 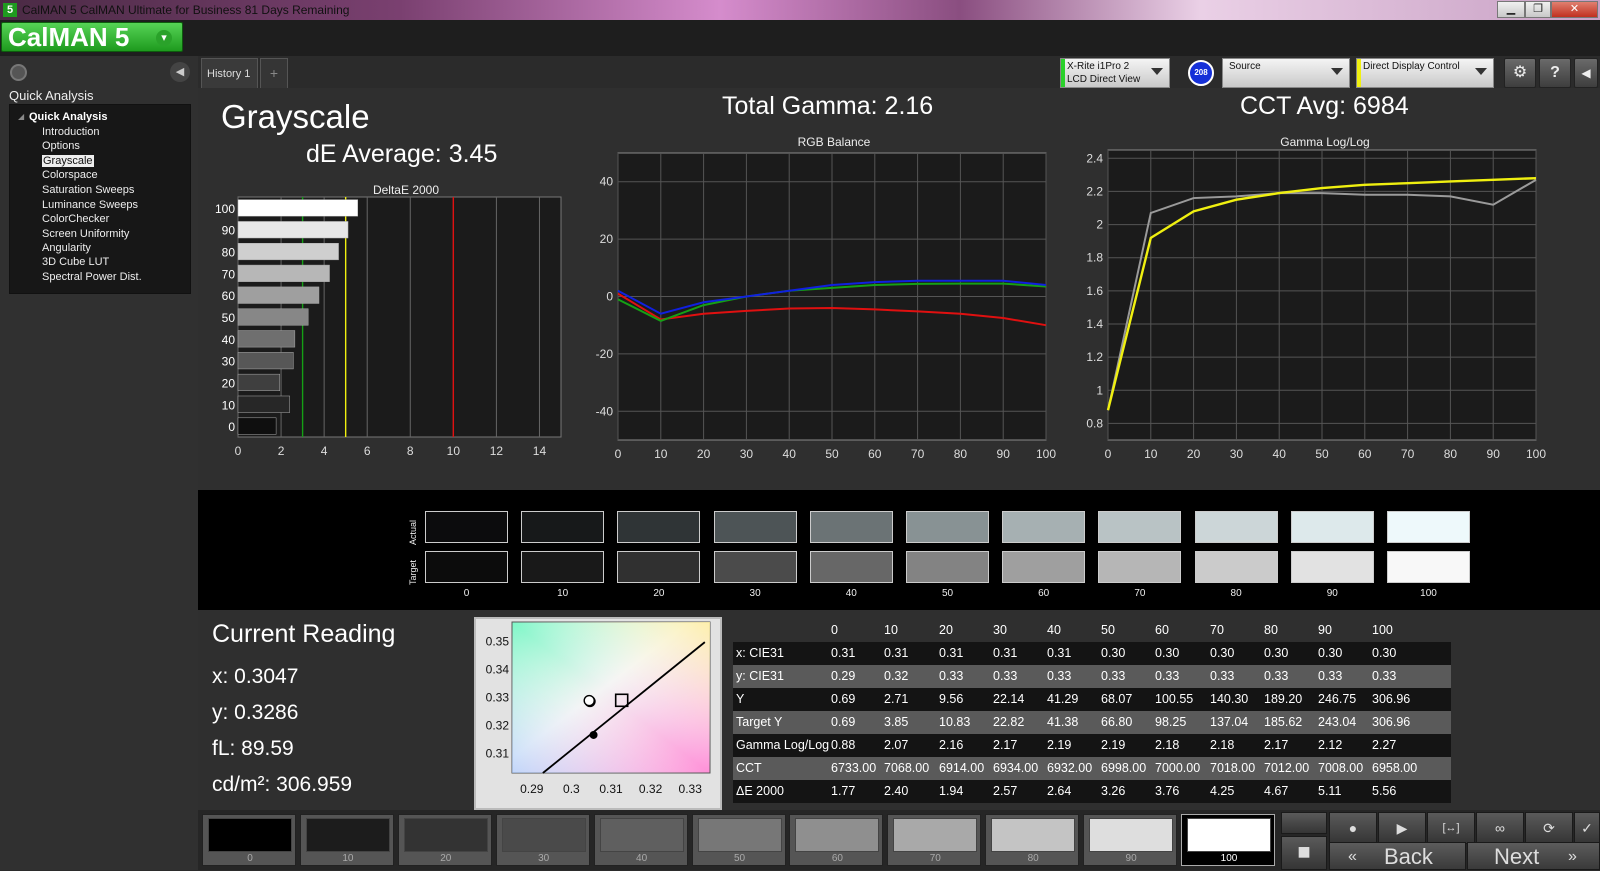 I want to click on meter-name: X-Rite i1Pro 2, so click(x=1098, y=66).